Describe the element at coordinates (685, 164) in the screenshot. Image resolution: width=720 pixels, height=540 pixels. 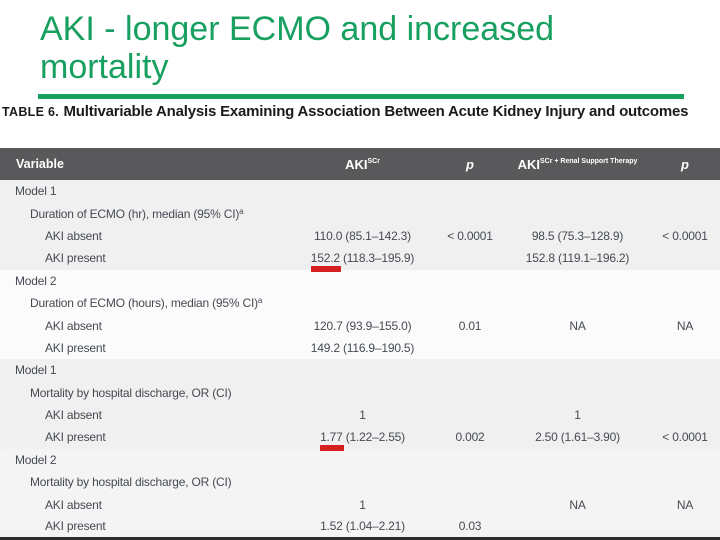
I see `col-header-p2: p` at that location.